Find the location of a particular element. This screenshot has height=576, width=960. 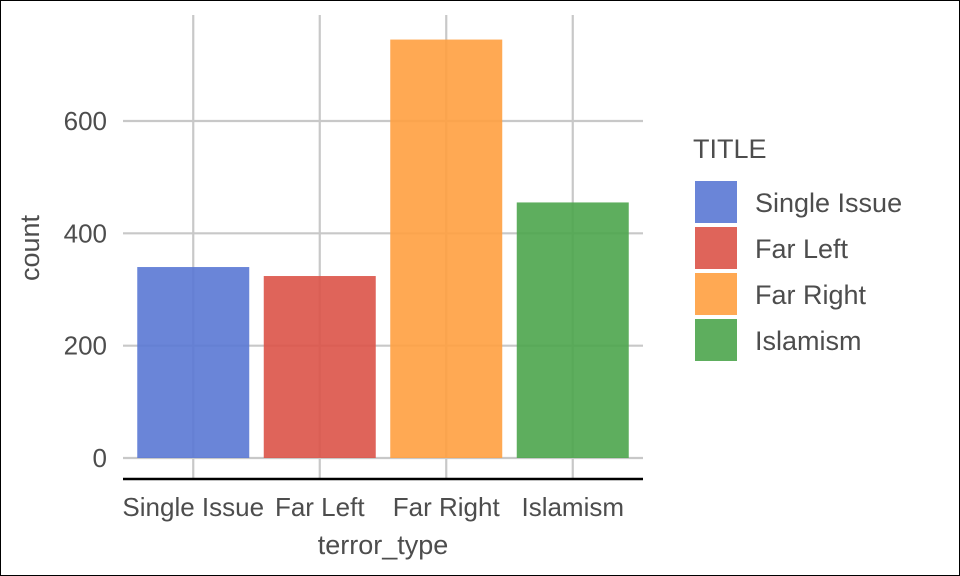

legend-label: Islamism is located at coordinates (808, 341).